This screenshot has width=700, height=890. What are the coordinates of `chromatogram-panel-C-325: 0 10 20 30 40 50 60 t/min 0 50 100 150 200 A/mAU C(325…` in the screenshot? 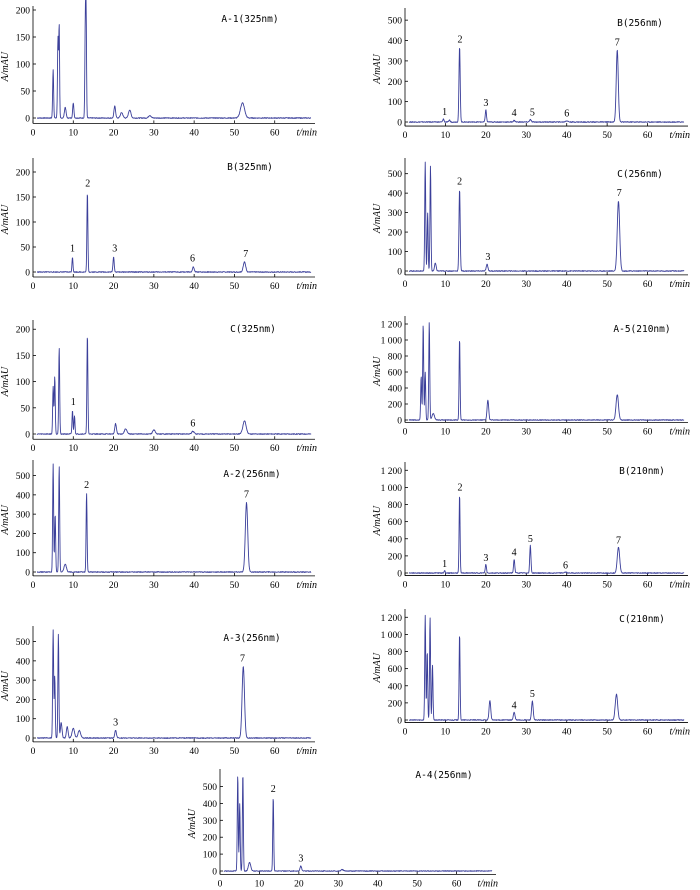 It's located at (158, 387).